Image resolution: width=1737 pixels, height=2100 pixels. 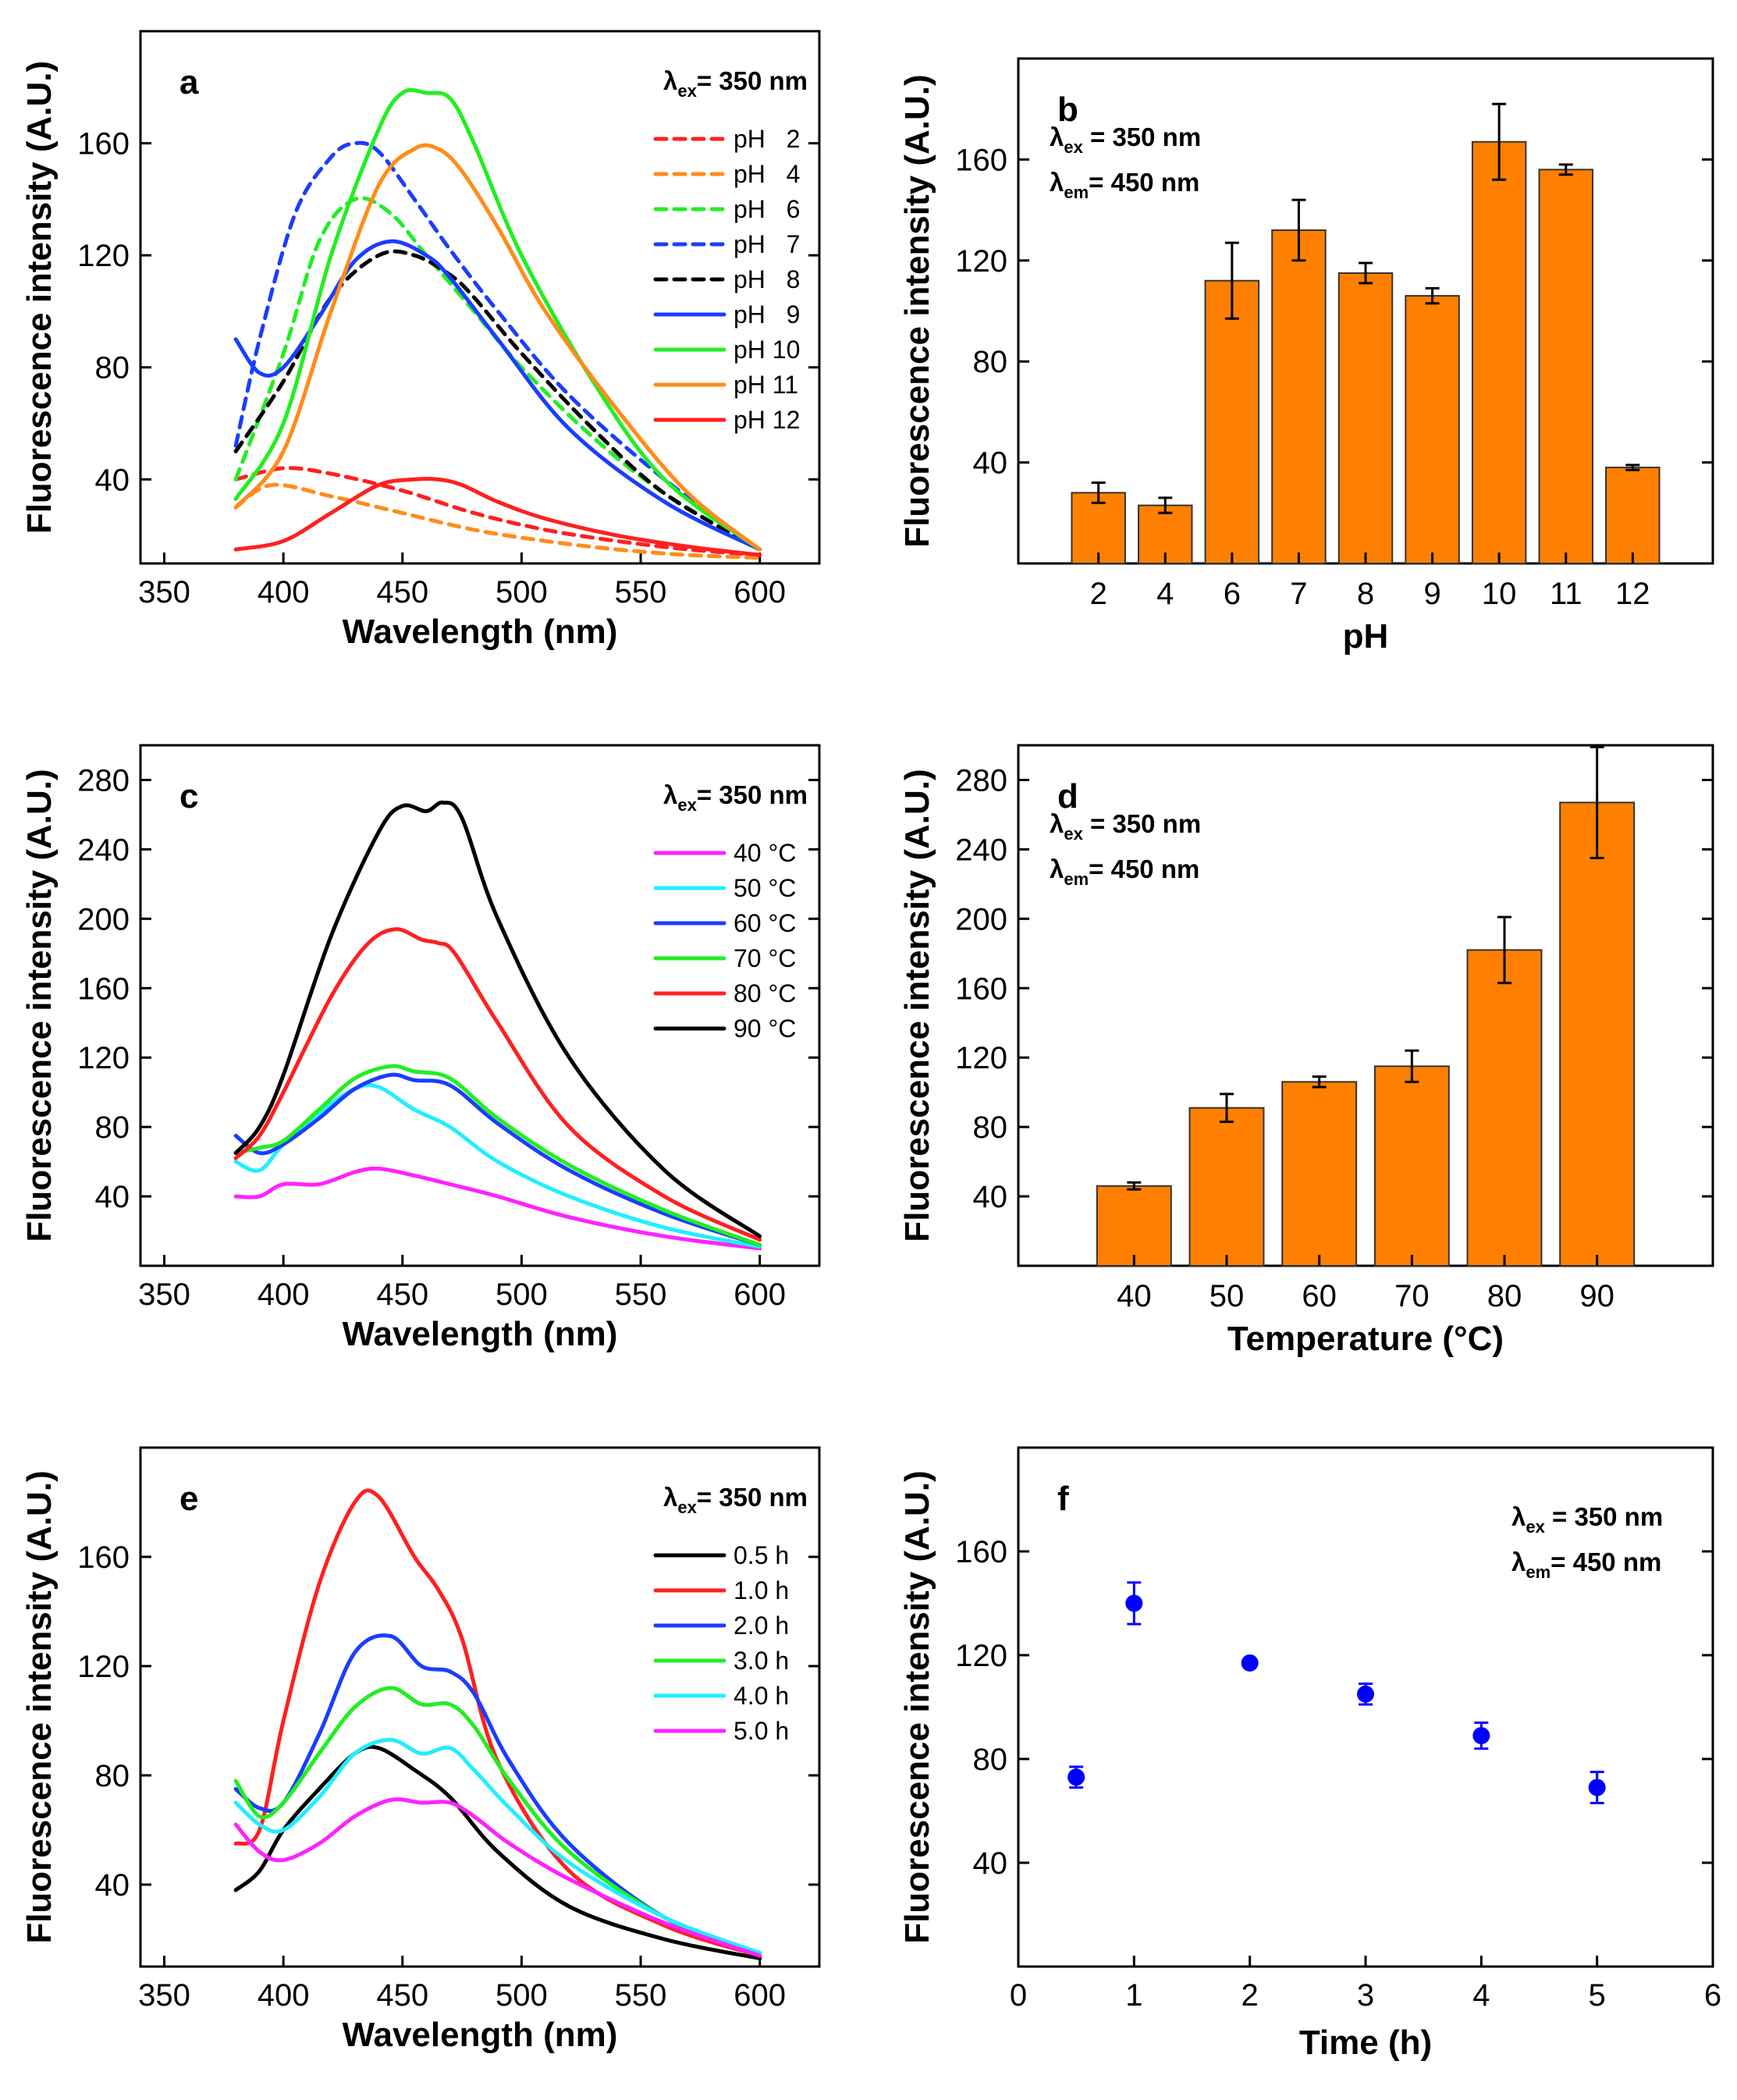 What do you see at coordinates (761, 1555) in the screenshot?
I see `legend-label: 0.5 h` at bounding box center [761, 1555].